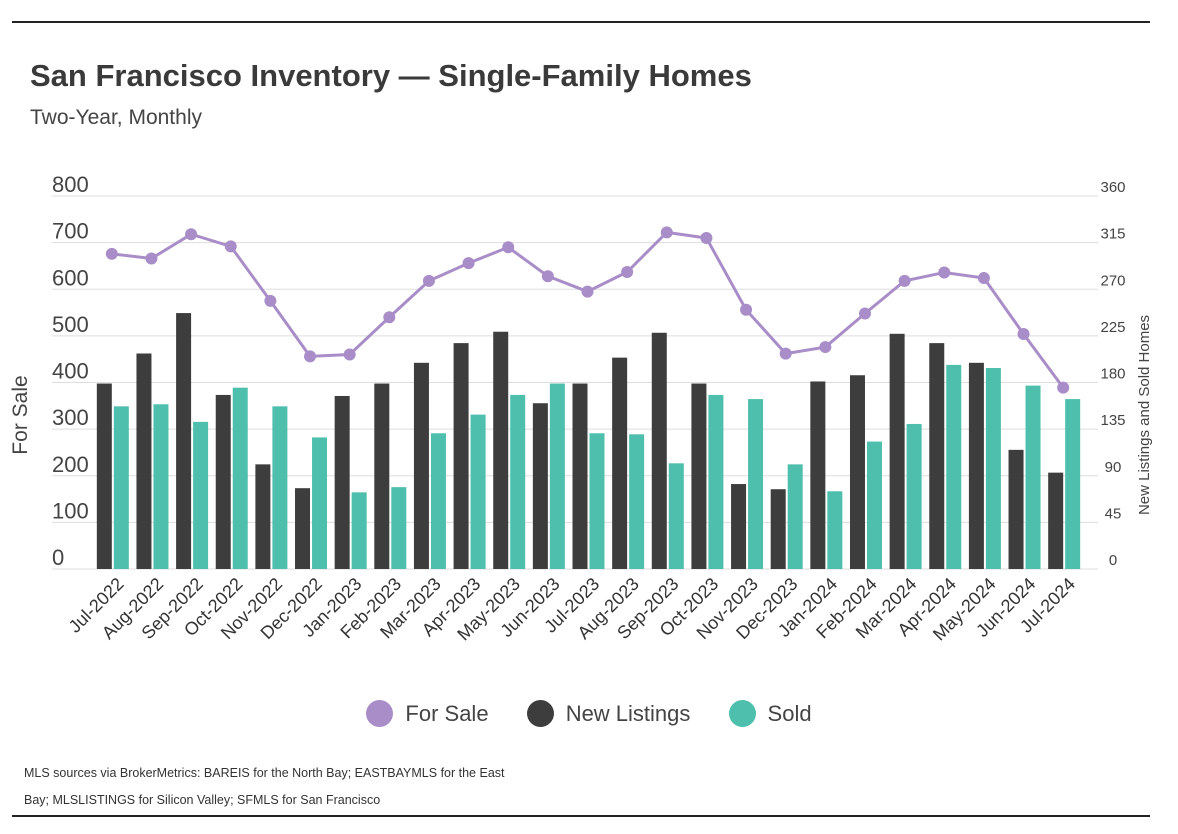  What do you see at coordinates (70, 510) in the screenshot?
I see `left-tick-label: 100` at bounding box center [70, 510].